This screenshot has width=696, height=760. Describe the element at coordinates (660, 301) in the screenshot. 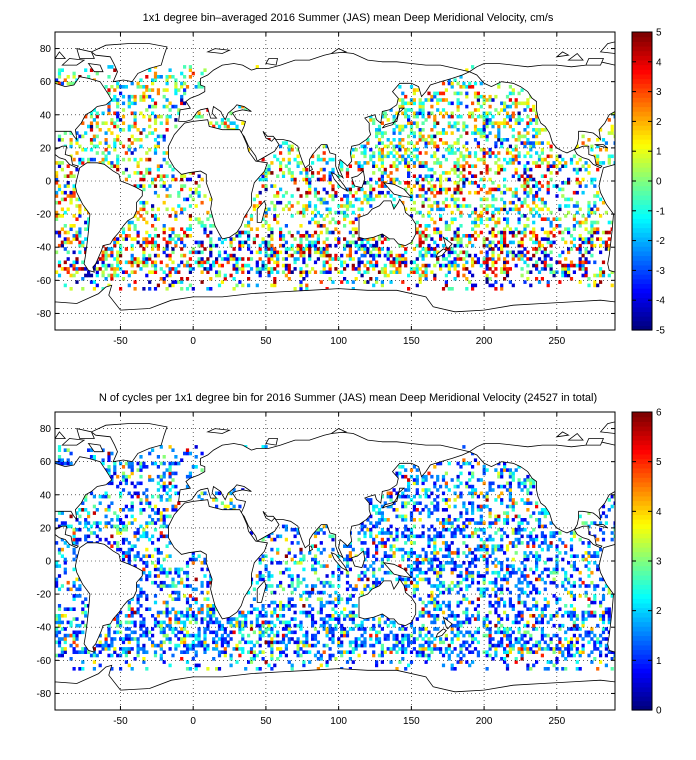

I see `colorbar-tick-label: -4` at that location.